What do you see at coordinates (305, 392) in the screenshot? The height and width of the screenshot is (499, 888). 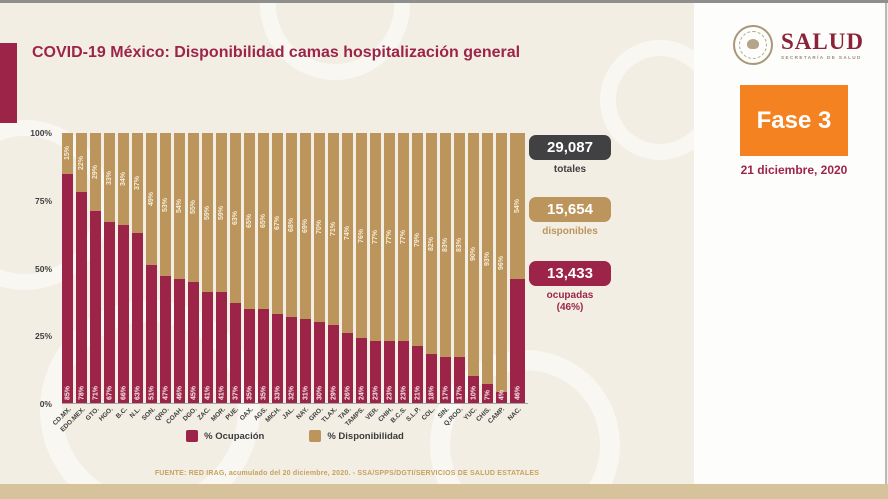 I see `occupation-value-label: 31%` at bounding box center [305, 392].